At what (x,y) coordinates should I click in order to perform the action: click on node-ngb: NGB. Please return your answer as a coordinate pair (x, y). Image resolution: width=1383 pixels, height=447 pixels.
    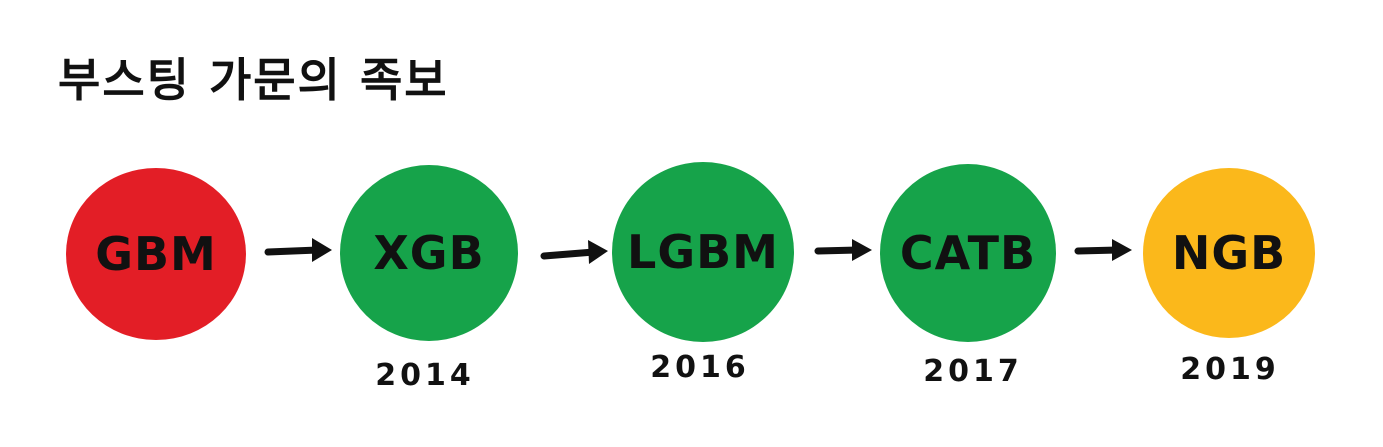
    Looking at the image, I should click on (1229, 253).